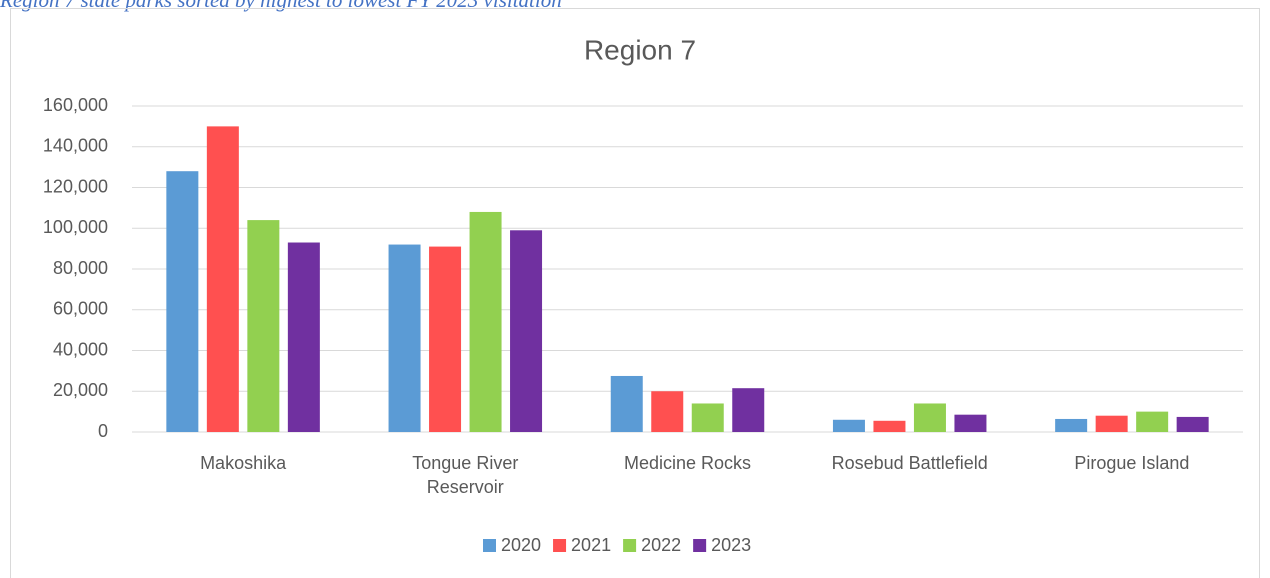 This screenshot has width=1270, height=578. What do you see at coordinates (80, 268) in the screenshot?
I see `y-tick-label: 80,000` at bounding box center [80, 268].